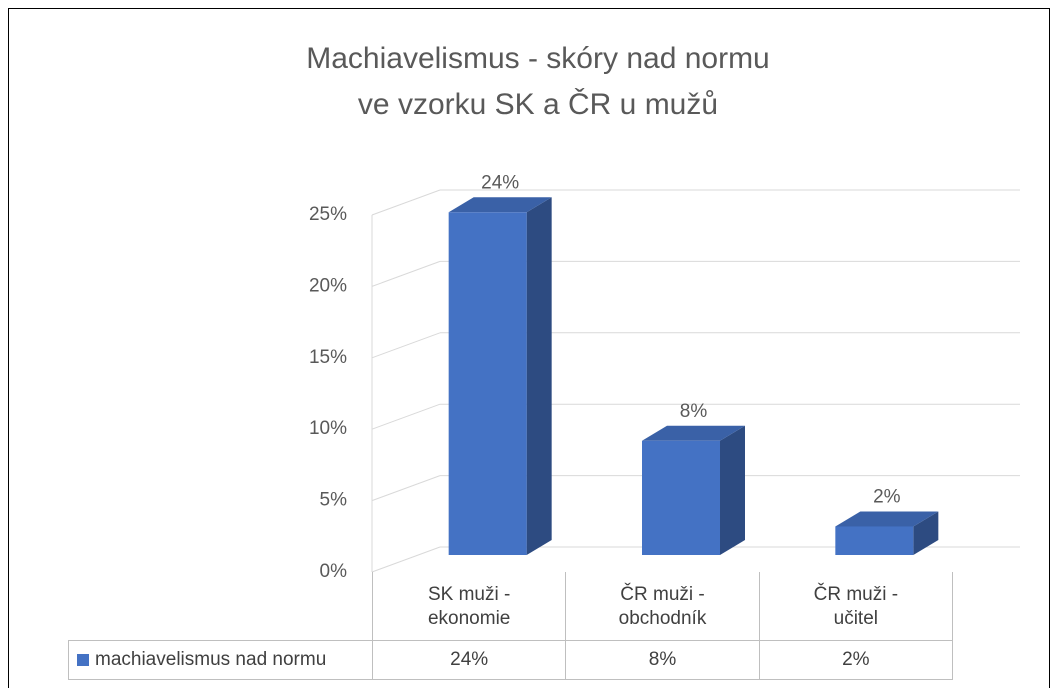  Describe the element at coordinates (469, 660) in the screenshot. I see `table-value: 24%` at that location.